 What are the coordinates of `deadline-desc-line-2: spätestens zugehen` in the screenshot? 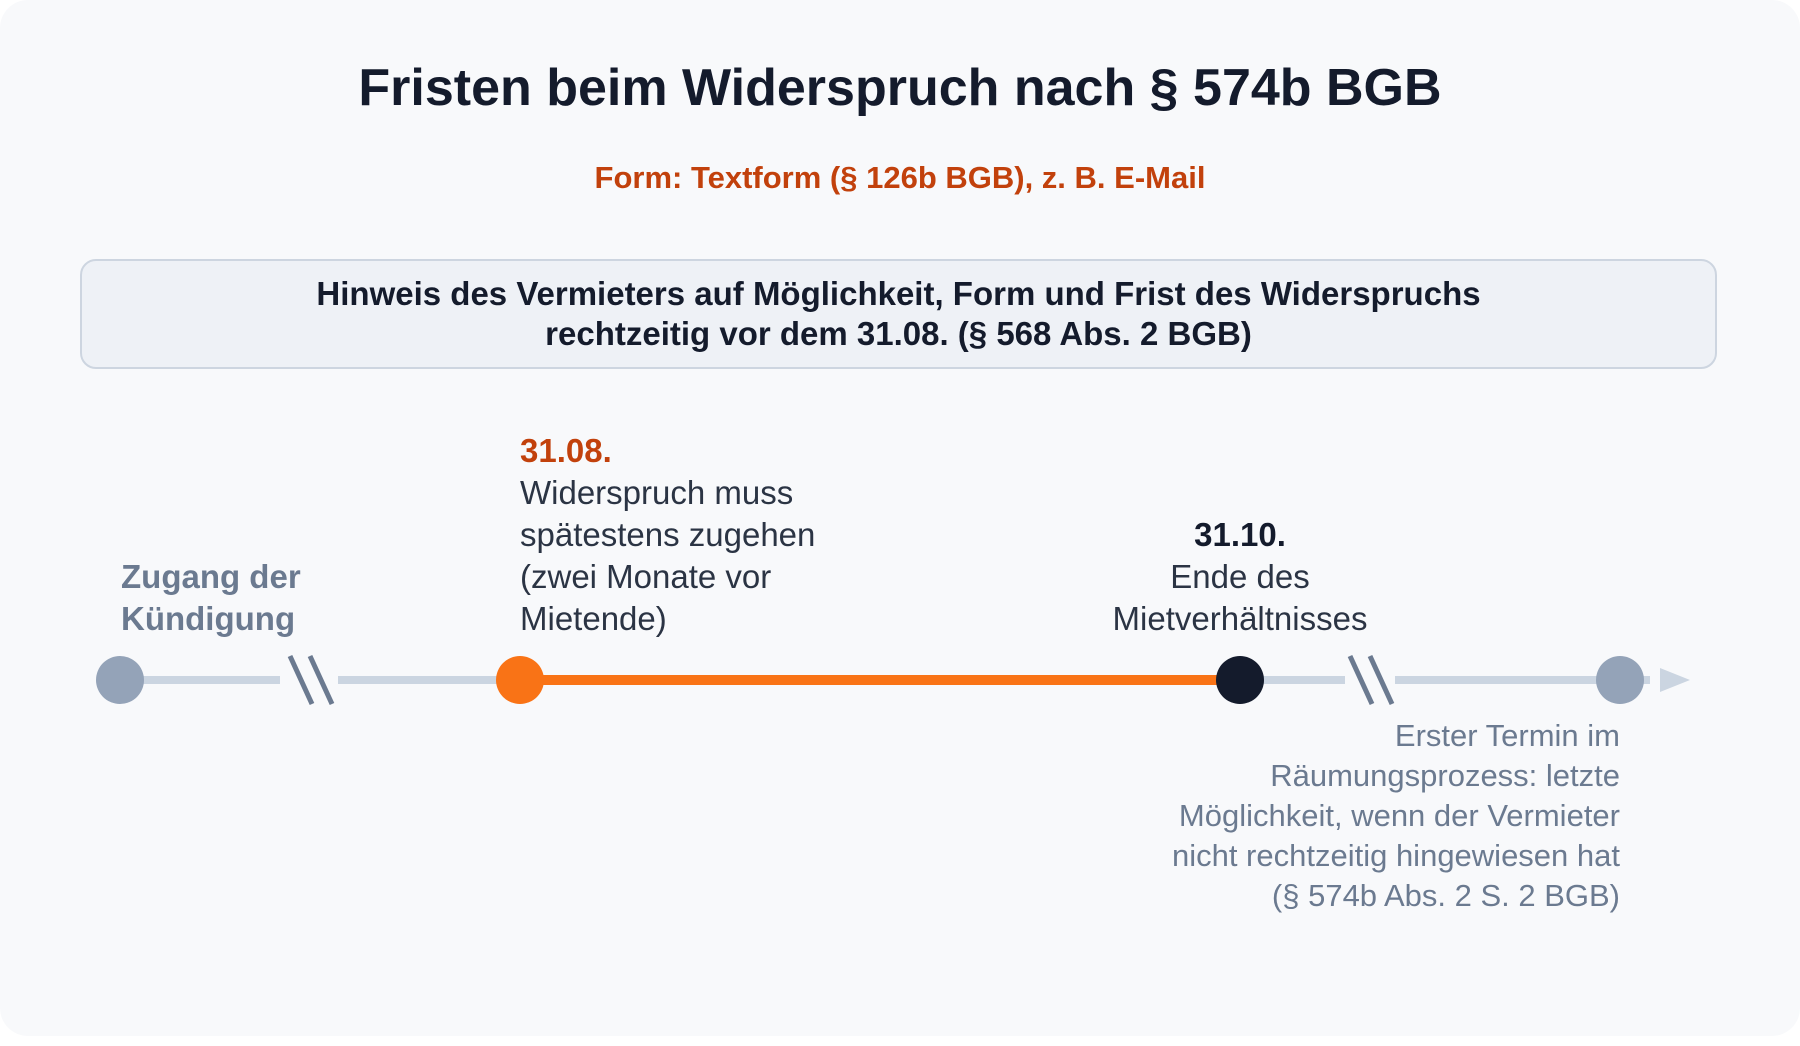 It's located at (668, 534).